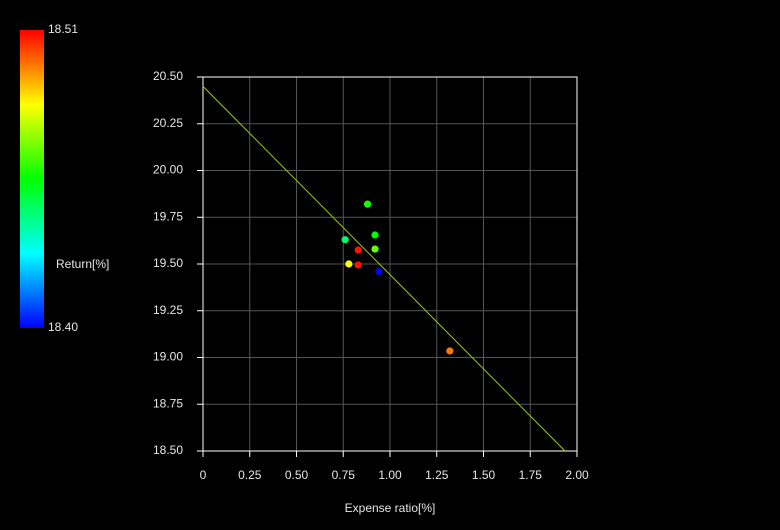 The image size is (780, 530). I want to click on x-axis-label: Expense ratio[%], so click(390, 508).